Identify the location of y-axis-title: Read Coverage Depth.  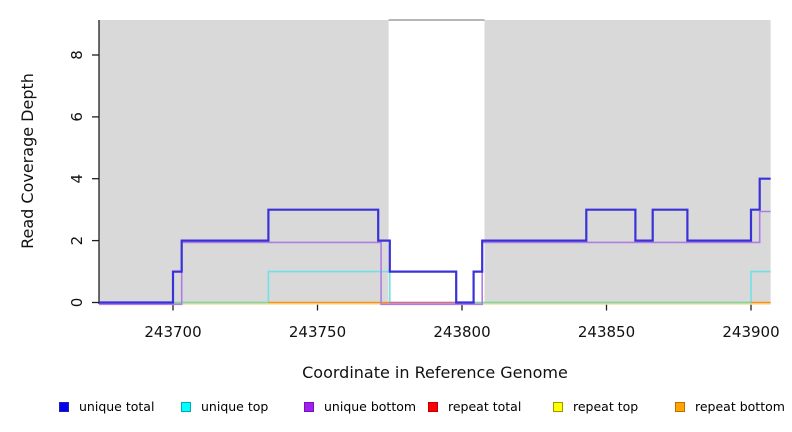
(27, 161).